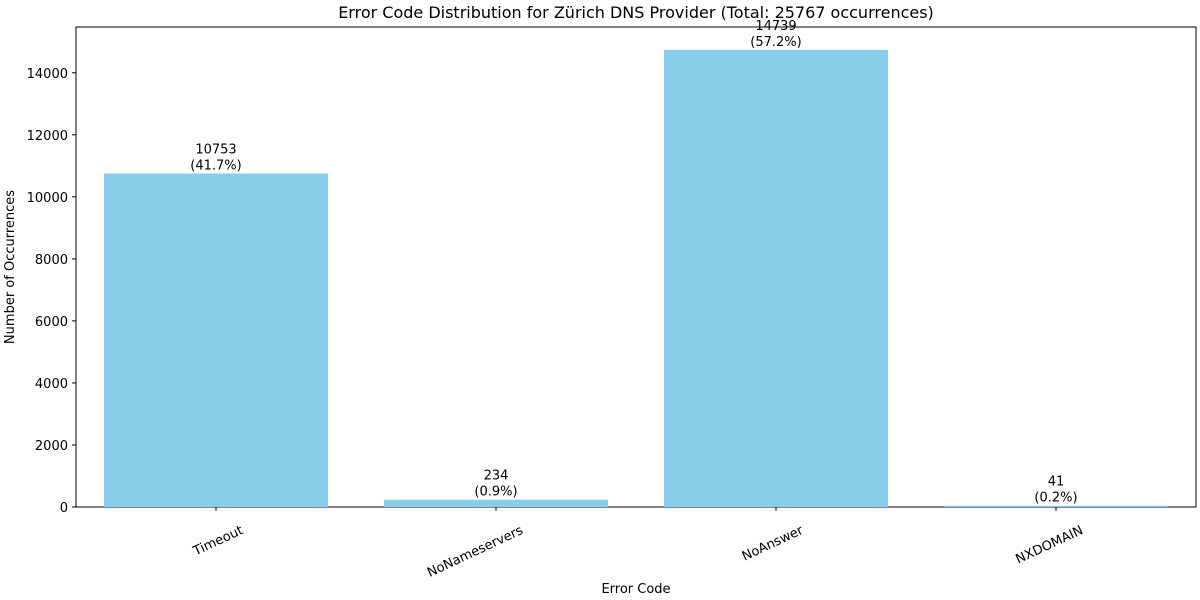 This screenshot has height=600, width=1200. I want to click on bar-value-label: 10753, so click(215, 149).